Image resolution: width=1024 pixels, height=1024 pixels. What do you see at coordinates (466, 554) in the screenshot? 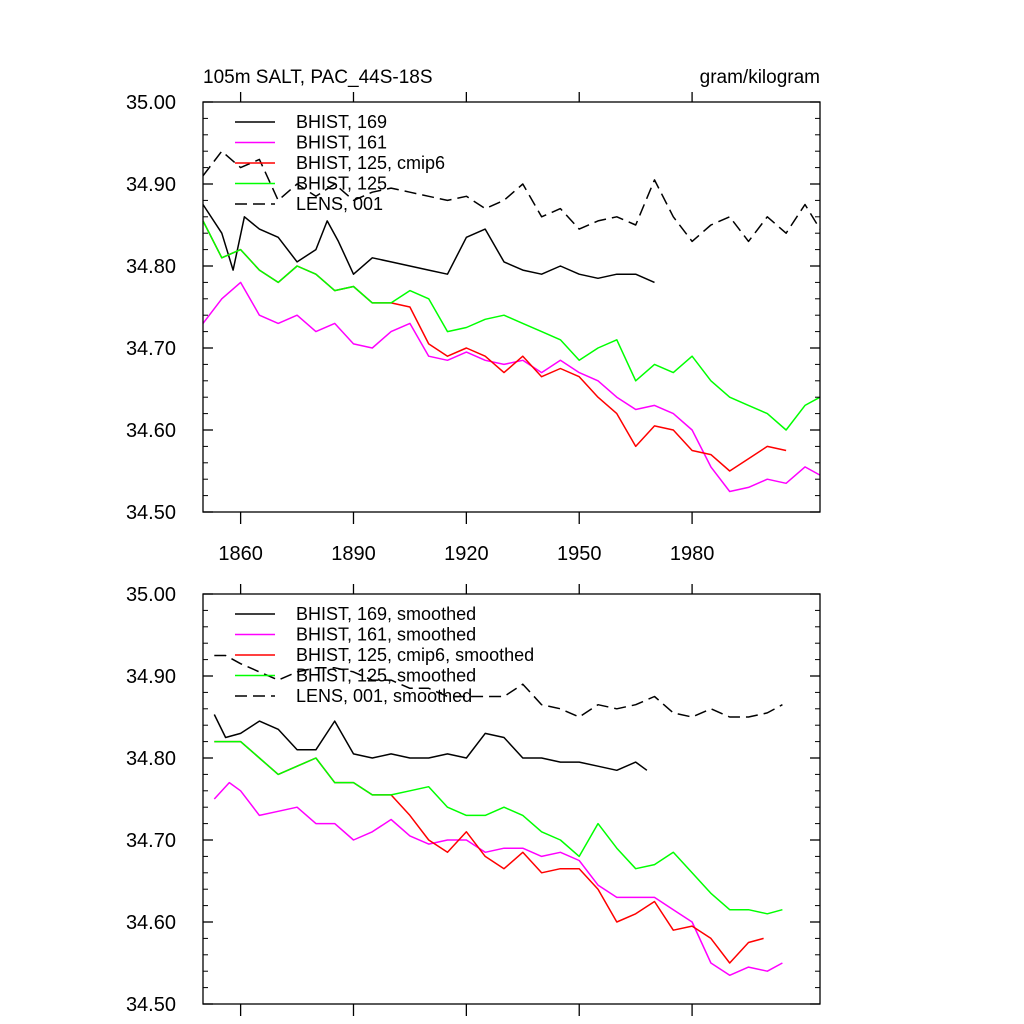
I see `x-tick-label: 1920` at bounding box center [466, 554].